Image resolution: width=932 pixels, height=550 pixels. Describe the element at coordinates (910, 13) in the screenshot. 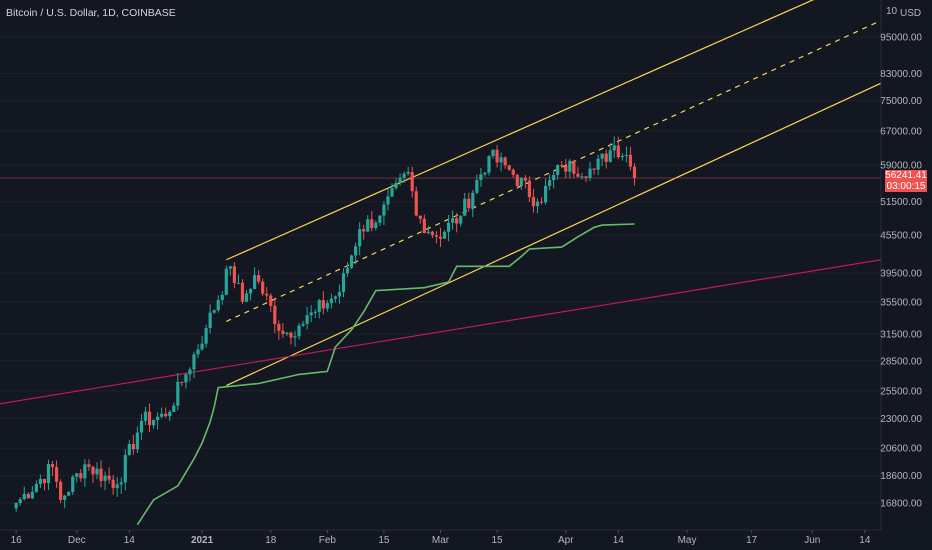

I see `currency-label: USD` at that location.